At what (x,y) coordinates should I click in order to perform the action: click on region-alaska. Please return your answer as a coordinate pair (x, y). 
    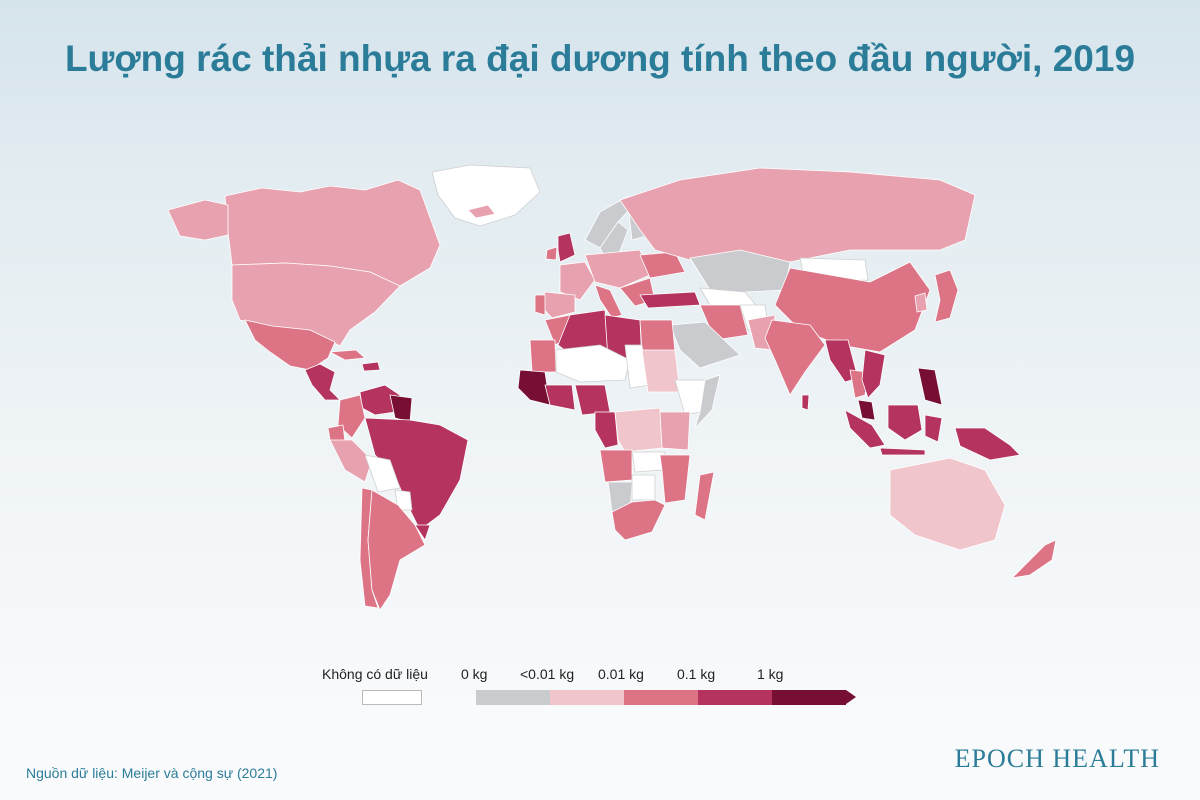
    Looking at the image, I should click on (198, 220).